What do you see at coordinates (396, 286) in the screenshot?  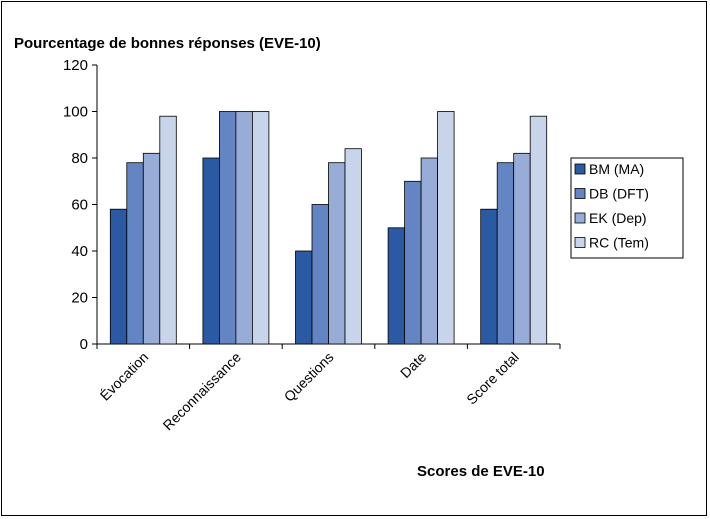 I see `bar-bm-ma-date` at bounding box center [396, 286].